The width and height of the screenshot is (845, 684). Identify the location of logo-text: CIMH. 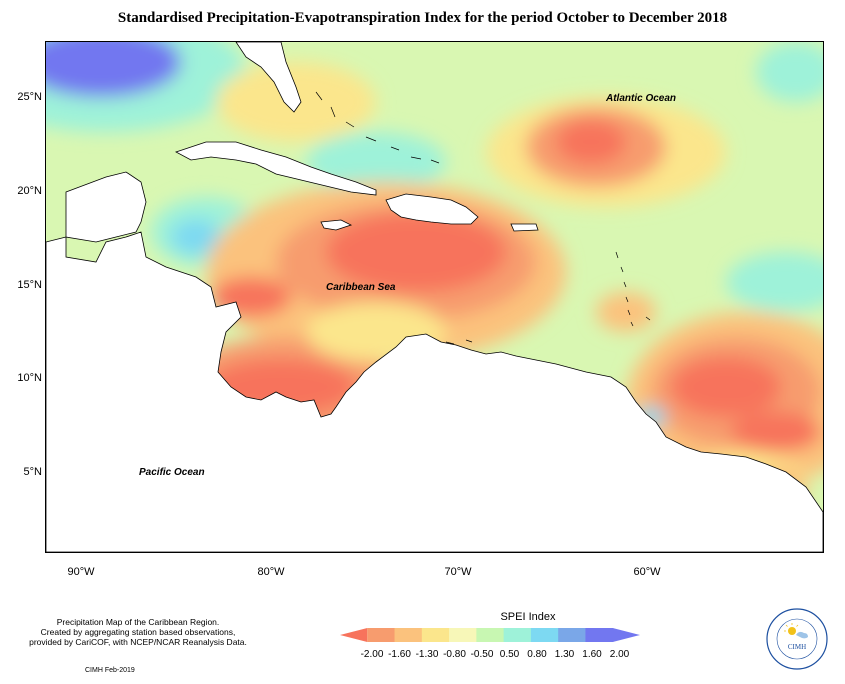
(797, 647).